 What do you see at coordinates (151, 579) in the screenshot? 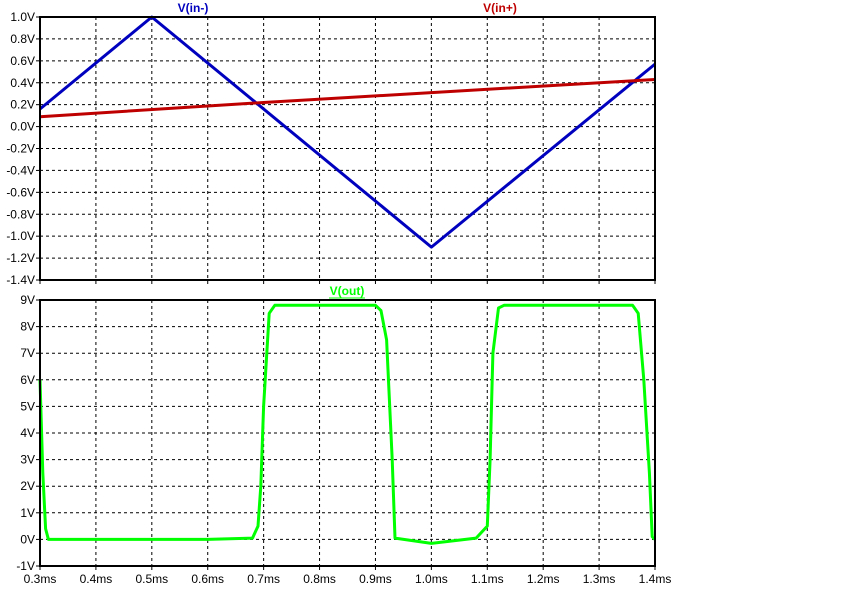
I see `x-tick-label: 0.5ms` at bounding box center [151, 579].